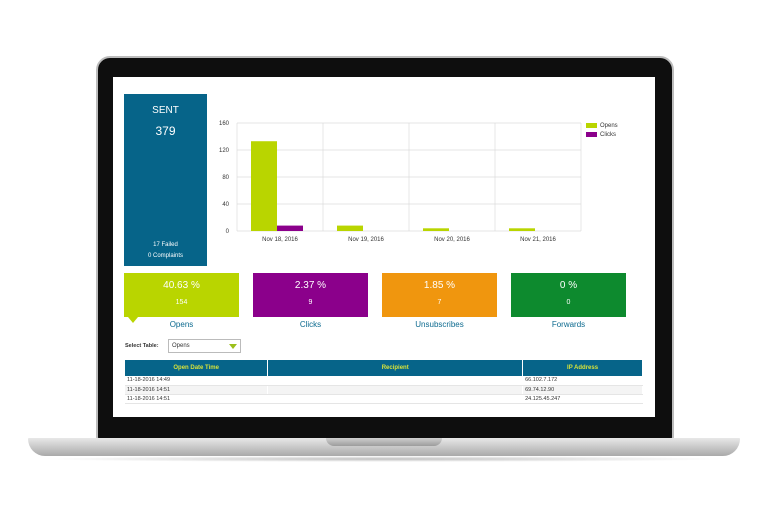  I want to click on complaints-count: 0 Complaints, so click(165, 256).